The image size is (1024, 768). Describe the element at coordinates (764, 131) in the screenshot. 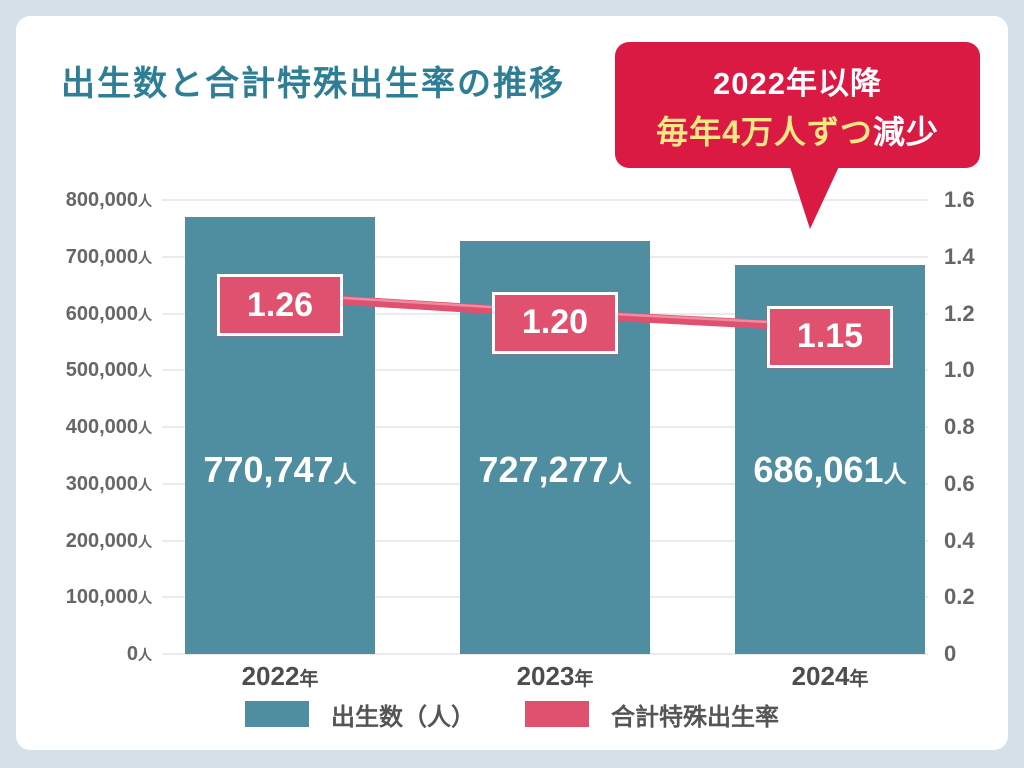

I see `callout-line2-highlight: 毎年4万人ずつ` at that location.